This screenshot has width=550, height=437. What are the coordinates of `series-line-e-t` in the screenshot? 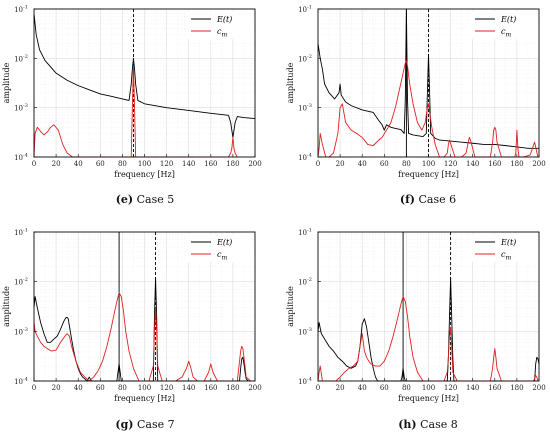 It's located at (428, 329).